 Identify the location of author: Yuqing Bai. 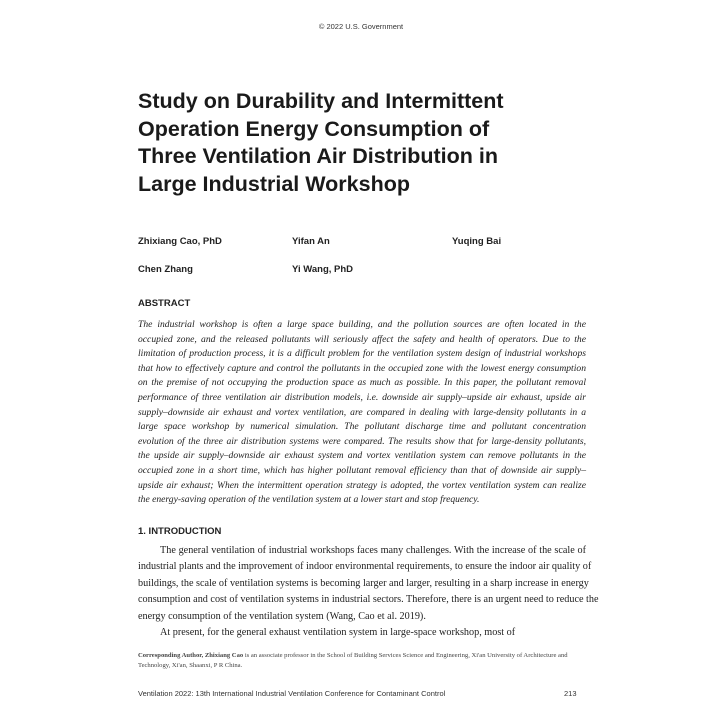
(477, 241).